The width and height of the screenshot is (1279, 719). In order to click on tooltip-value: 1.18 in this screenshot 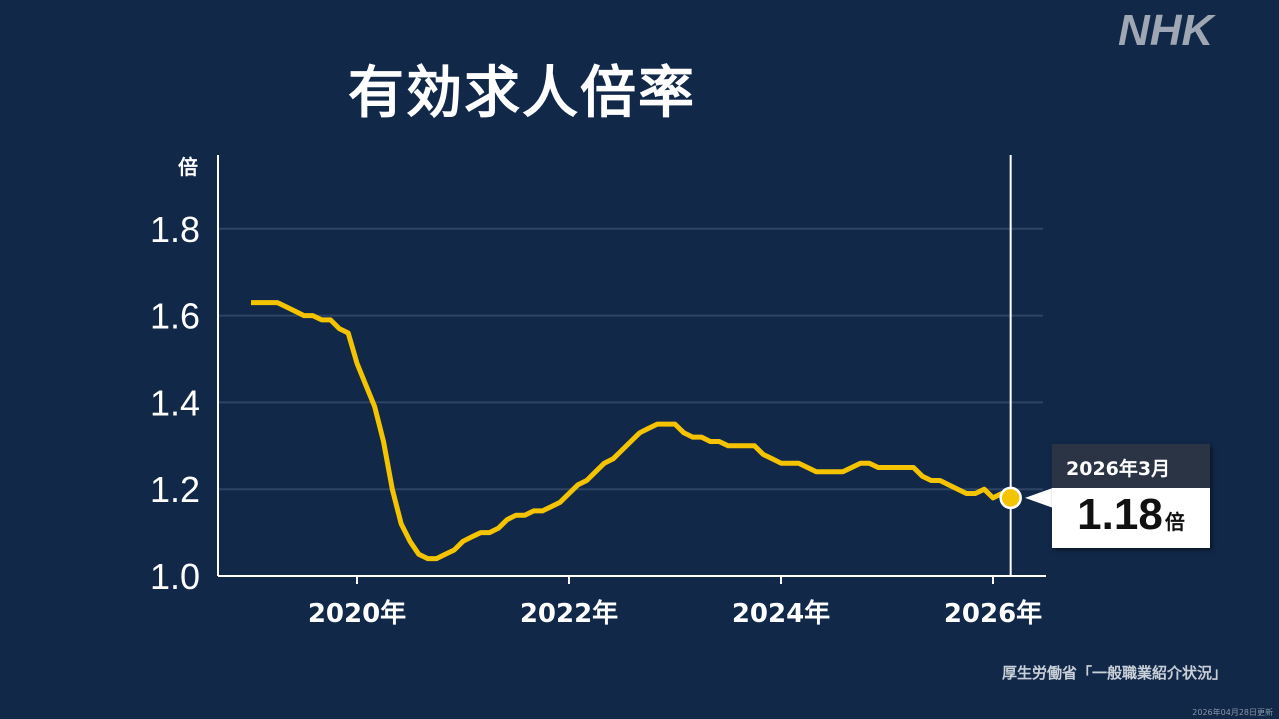, I will do `click(1120, 514)`.